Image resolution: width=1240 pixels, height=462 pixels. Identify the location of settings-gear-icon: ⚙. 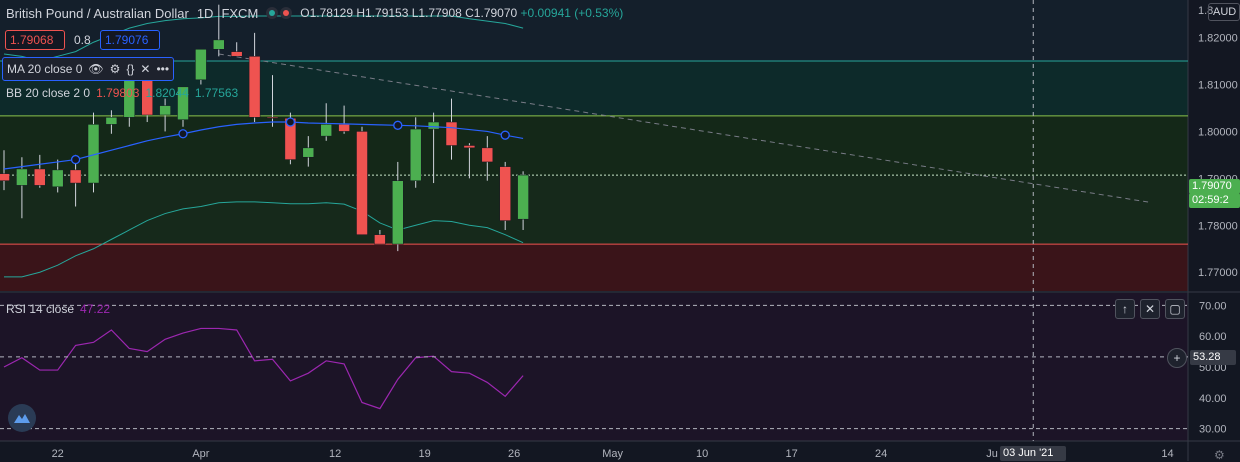
(1219, 455).